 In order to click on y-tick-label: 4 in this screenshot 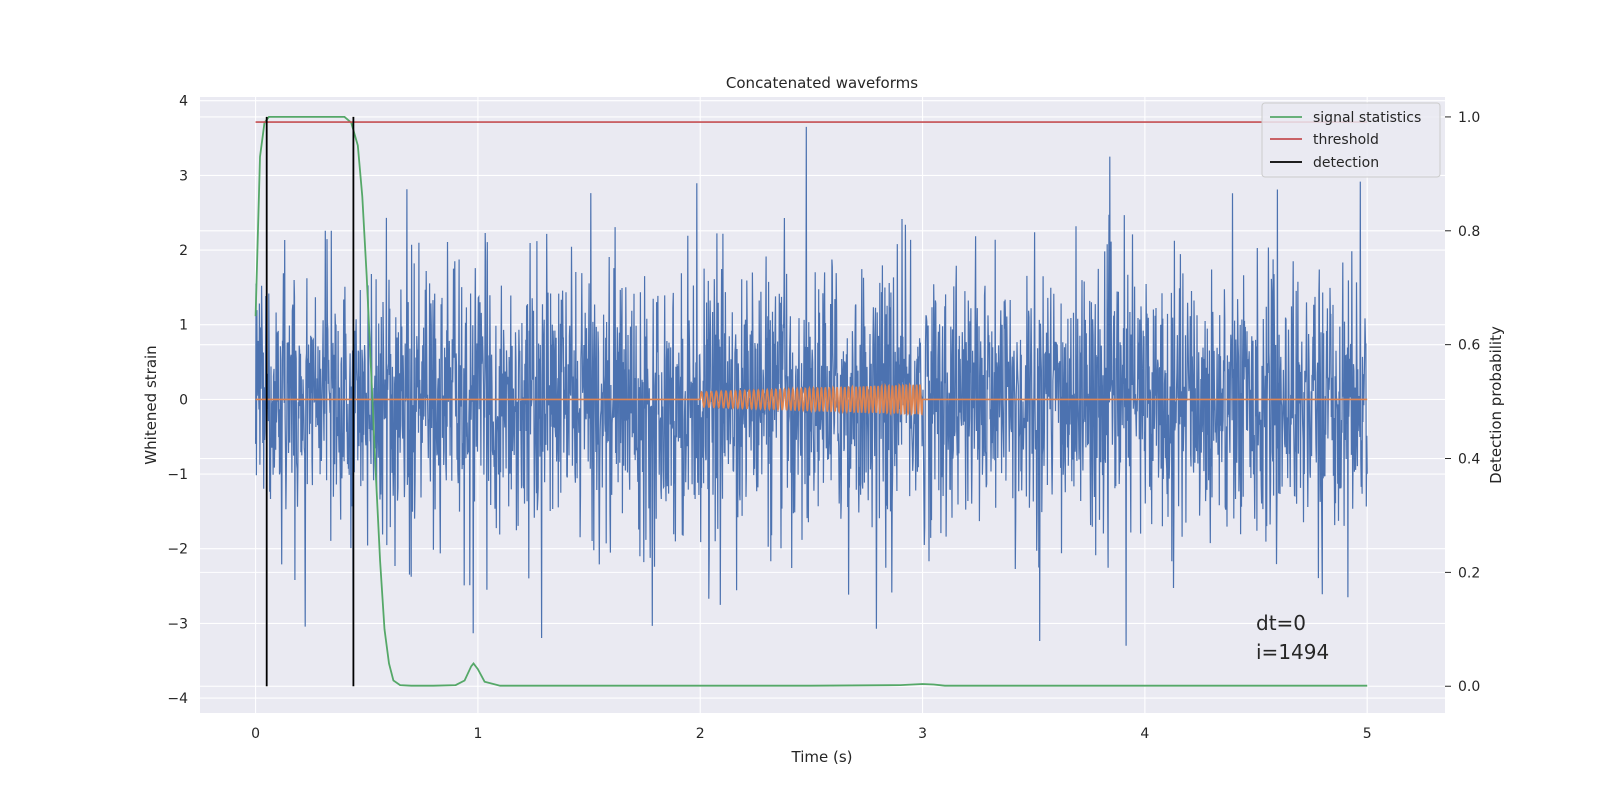, I will do `click(183, 102)`.